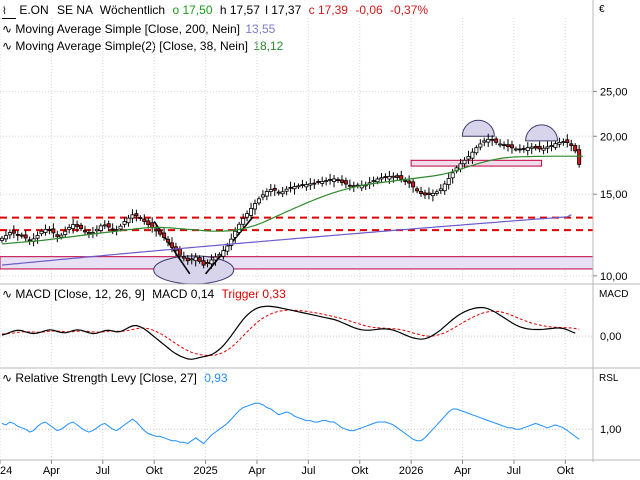  I want to click on low-value: l 17,37, so click(283, 10).